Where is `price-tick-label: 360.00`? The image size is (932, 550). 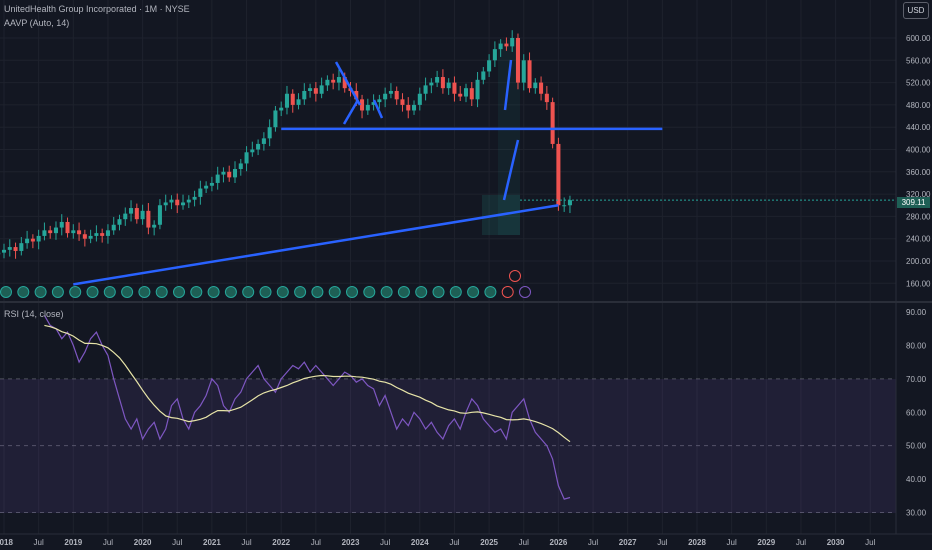 price-tick-label: 360.00 is located at coordinates (918, 172).